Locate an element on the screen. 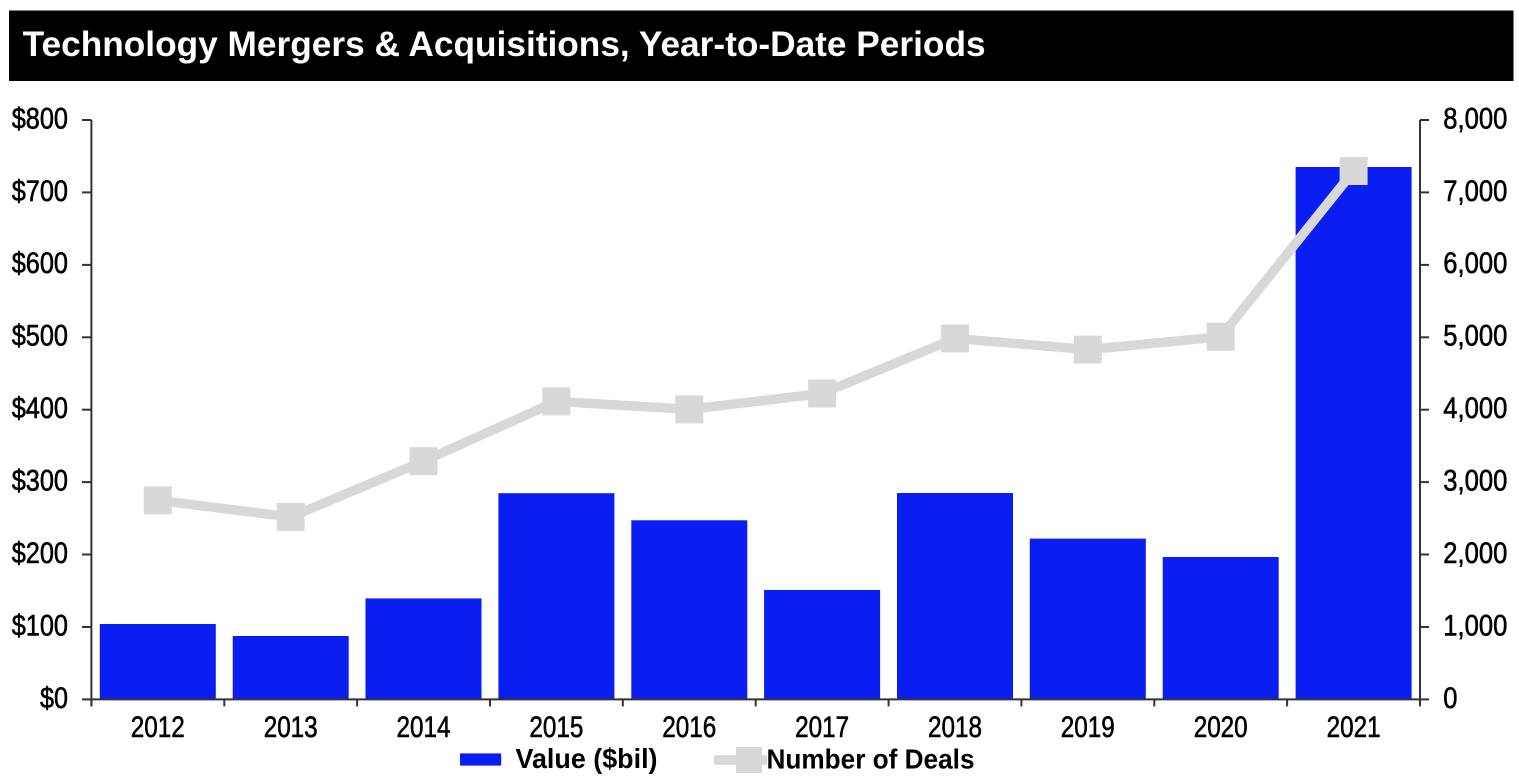 The image size is (1519, 783). svg-text: $200 is located at coordinates (40, 553).